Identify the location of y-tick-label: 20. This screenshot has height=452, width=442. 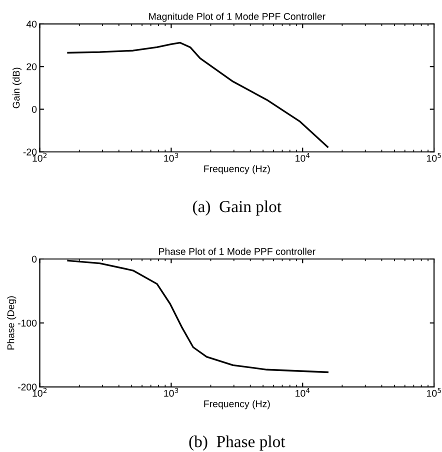
(31, 66).